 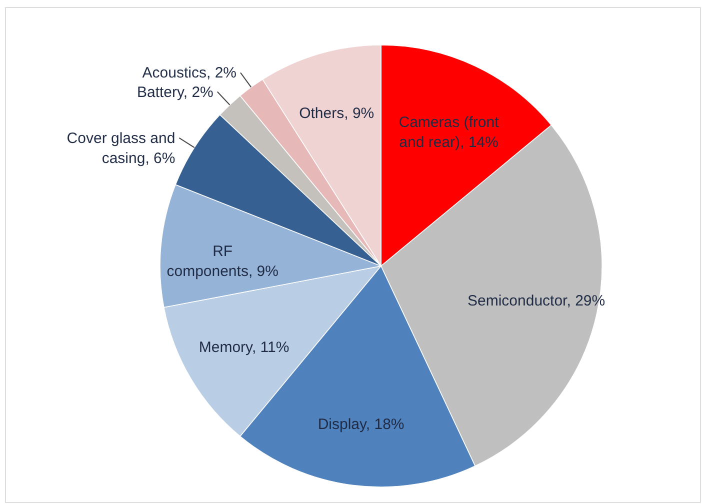 I want to click on slice-label: Battery, 2%, so click(x=175, y=92).